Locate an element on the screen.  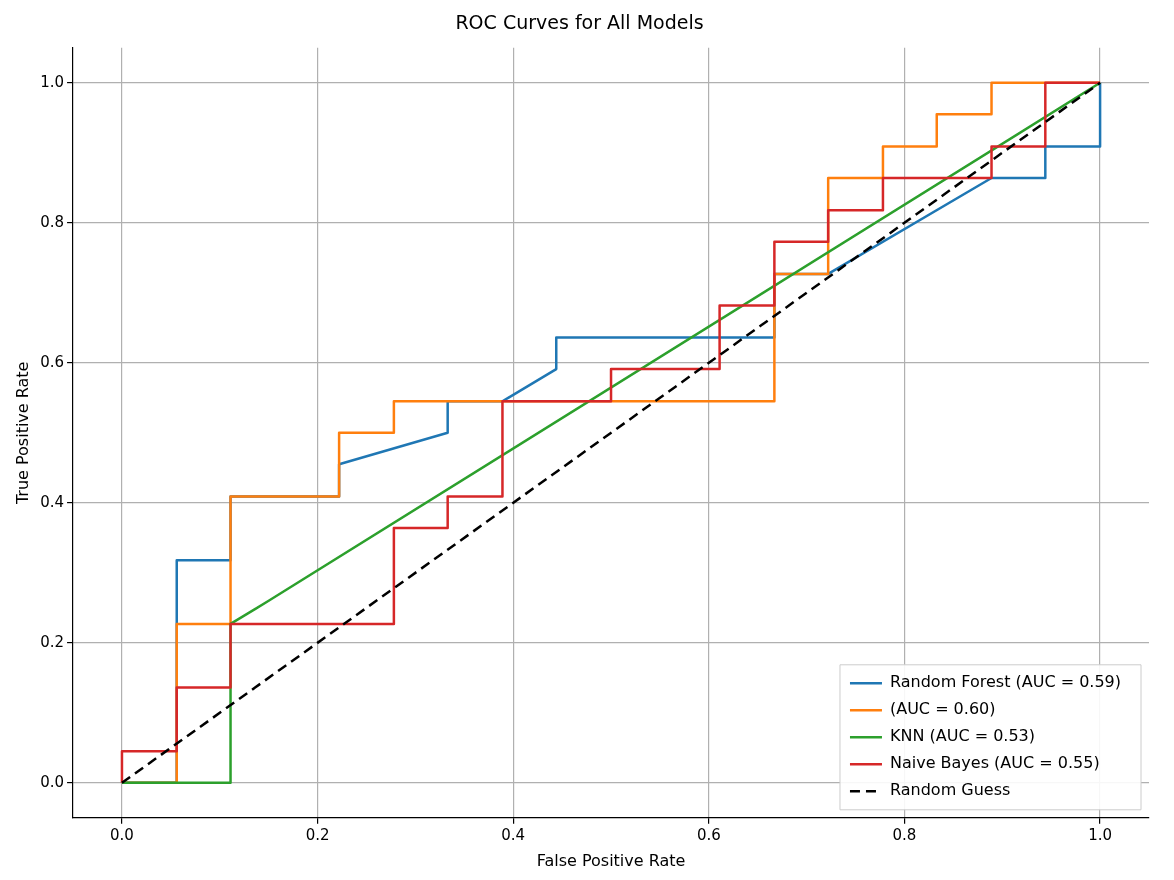
x-tick-label: 1.0 is located at coordinates (1100, 834).